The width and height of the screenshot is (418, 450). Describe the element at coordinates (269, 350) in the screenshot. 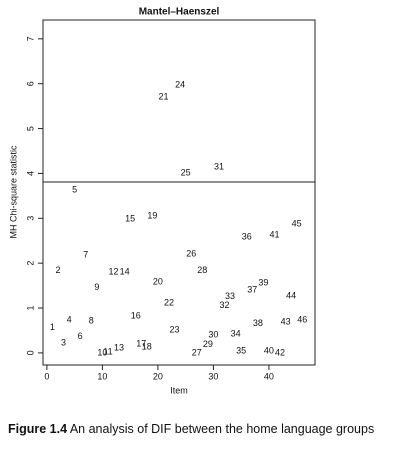

I see `point-label: 40` at that location.